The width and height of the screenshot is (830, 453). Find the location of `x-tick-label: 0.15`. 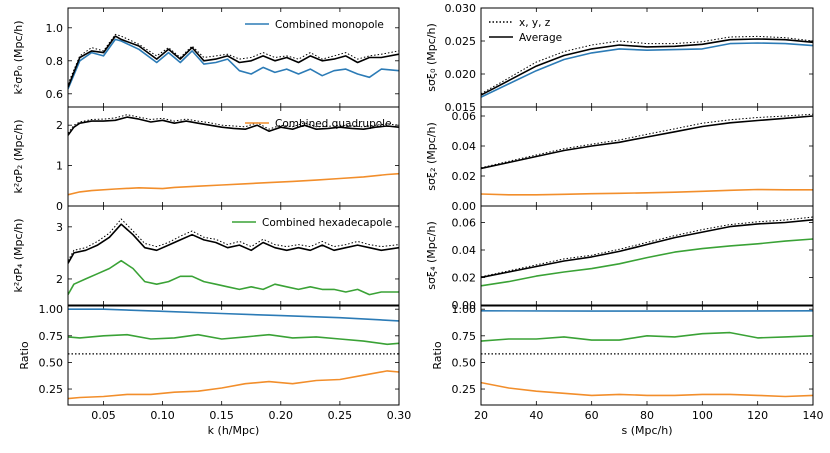

x-tick-label: 0.15 is located at coordinates (221, 415).